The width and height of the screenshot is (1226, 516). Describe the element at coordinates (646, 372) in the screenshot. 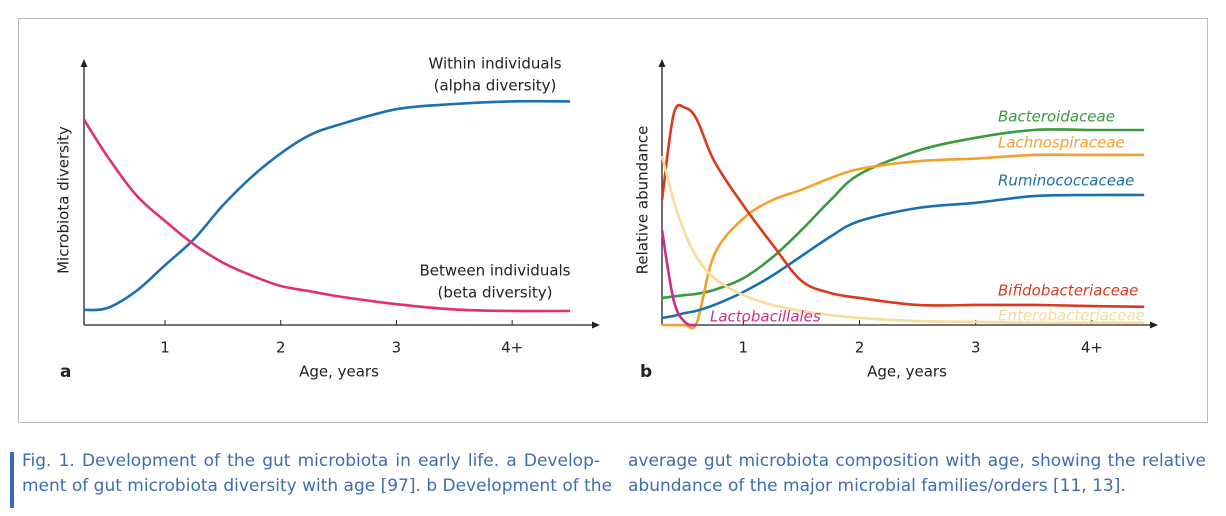

I see `panel-letter: b` at that location.